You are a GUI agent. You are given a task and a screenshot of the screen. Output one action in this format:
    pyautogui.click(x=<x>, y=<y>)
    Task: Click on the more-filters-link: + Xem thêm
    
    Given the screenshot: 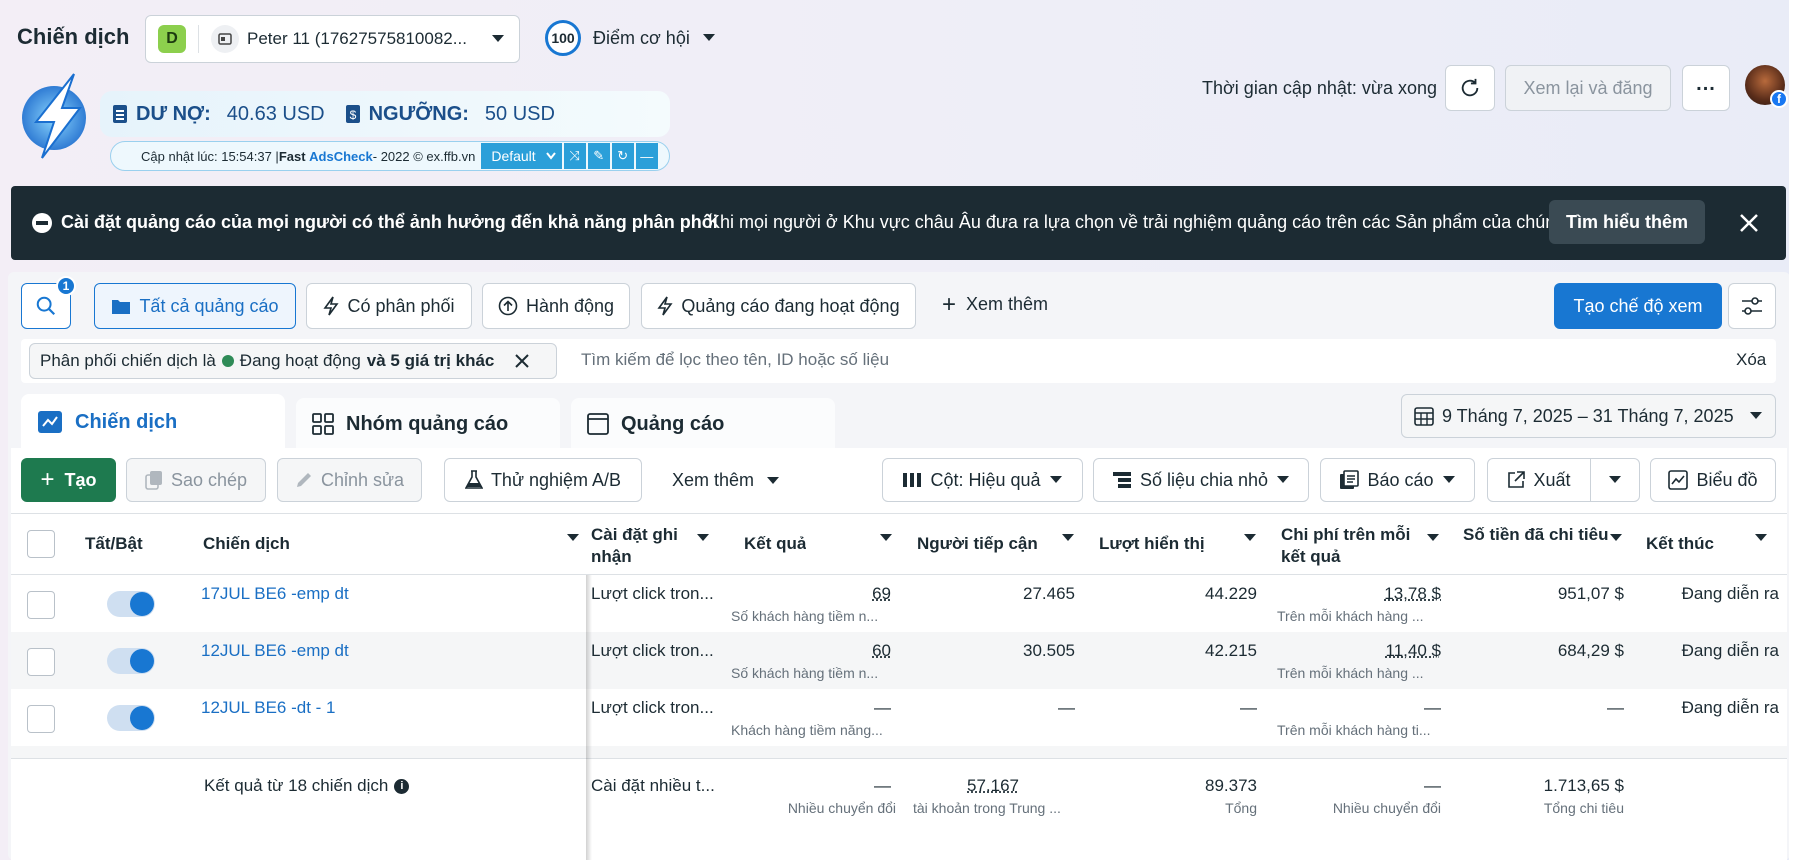 What is the action you would take?
    pyautogui.click(x=995, y=304)
    